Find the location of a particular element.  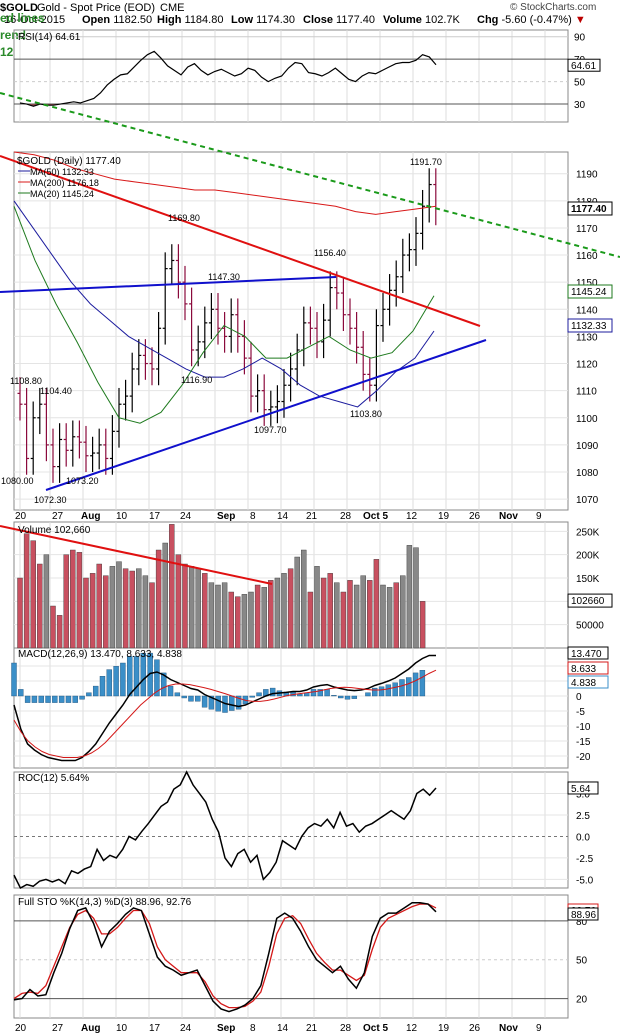

rsi-line is located at coordinates (228, 78).